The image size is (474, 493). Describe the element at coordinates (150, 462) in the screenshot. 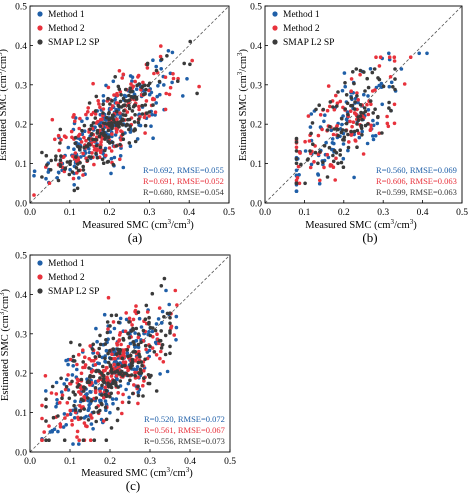

I see `x-tick-label: 0.3` at that location.